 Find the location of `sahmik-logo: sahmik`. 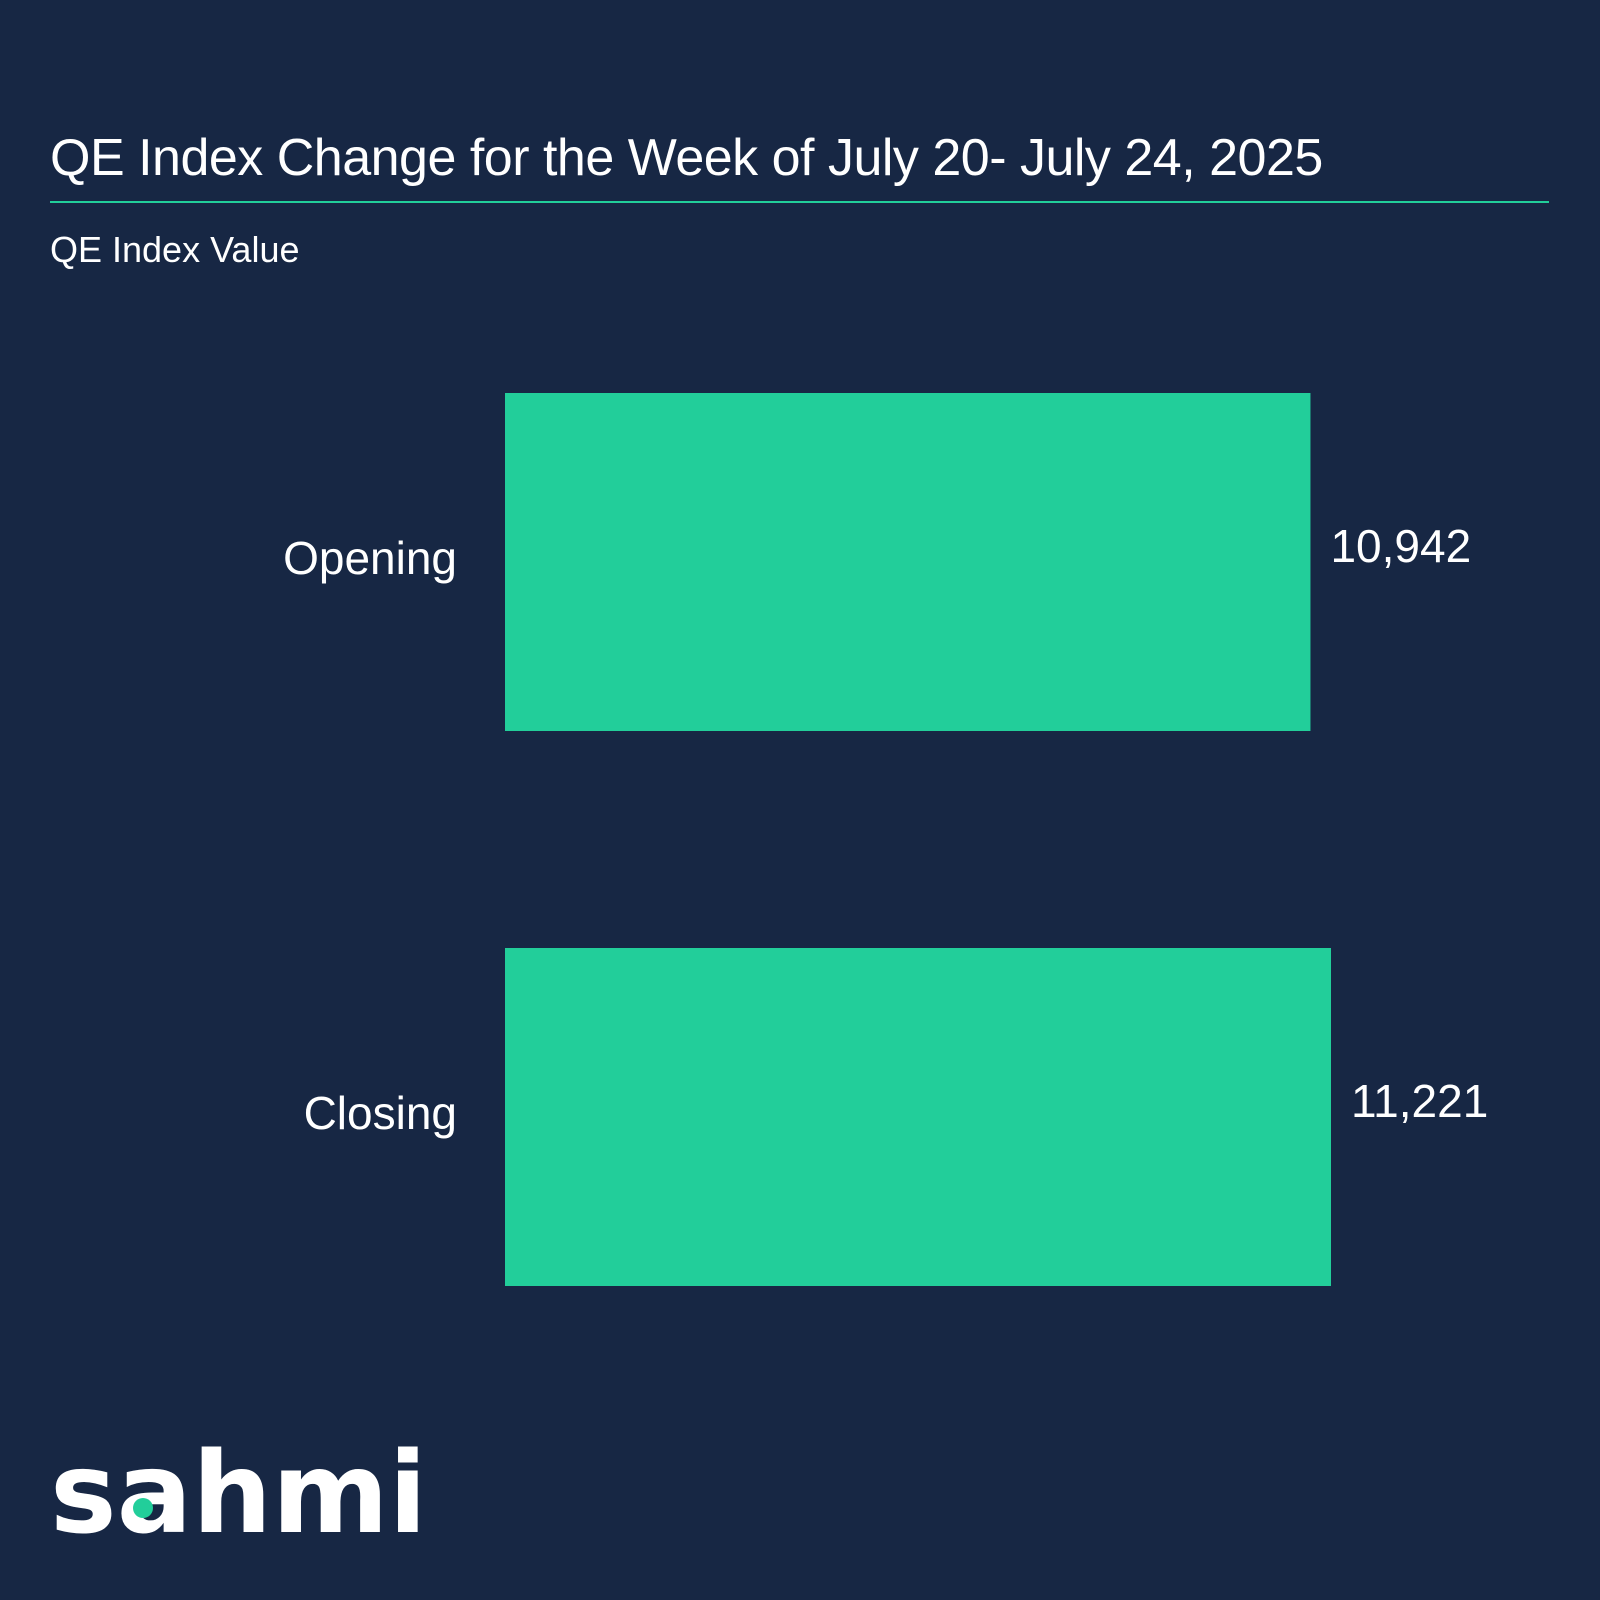

sahmik-logo: sahmik is located at coordinates (240, 1495).